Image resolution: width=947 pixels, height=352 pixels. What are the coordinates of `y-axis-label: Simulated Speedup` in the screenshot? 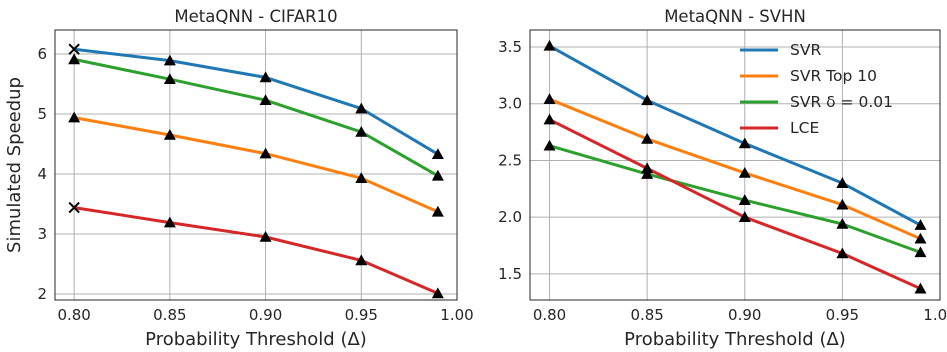 It's located at (14, 165).